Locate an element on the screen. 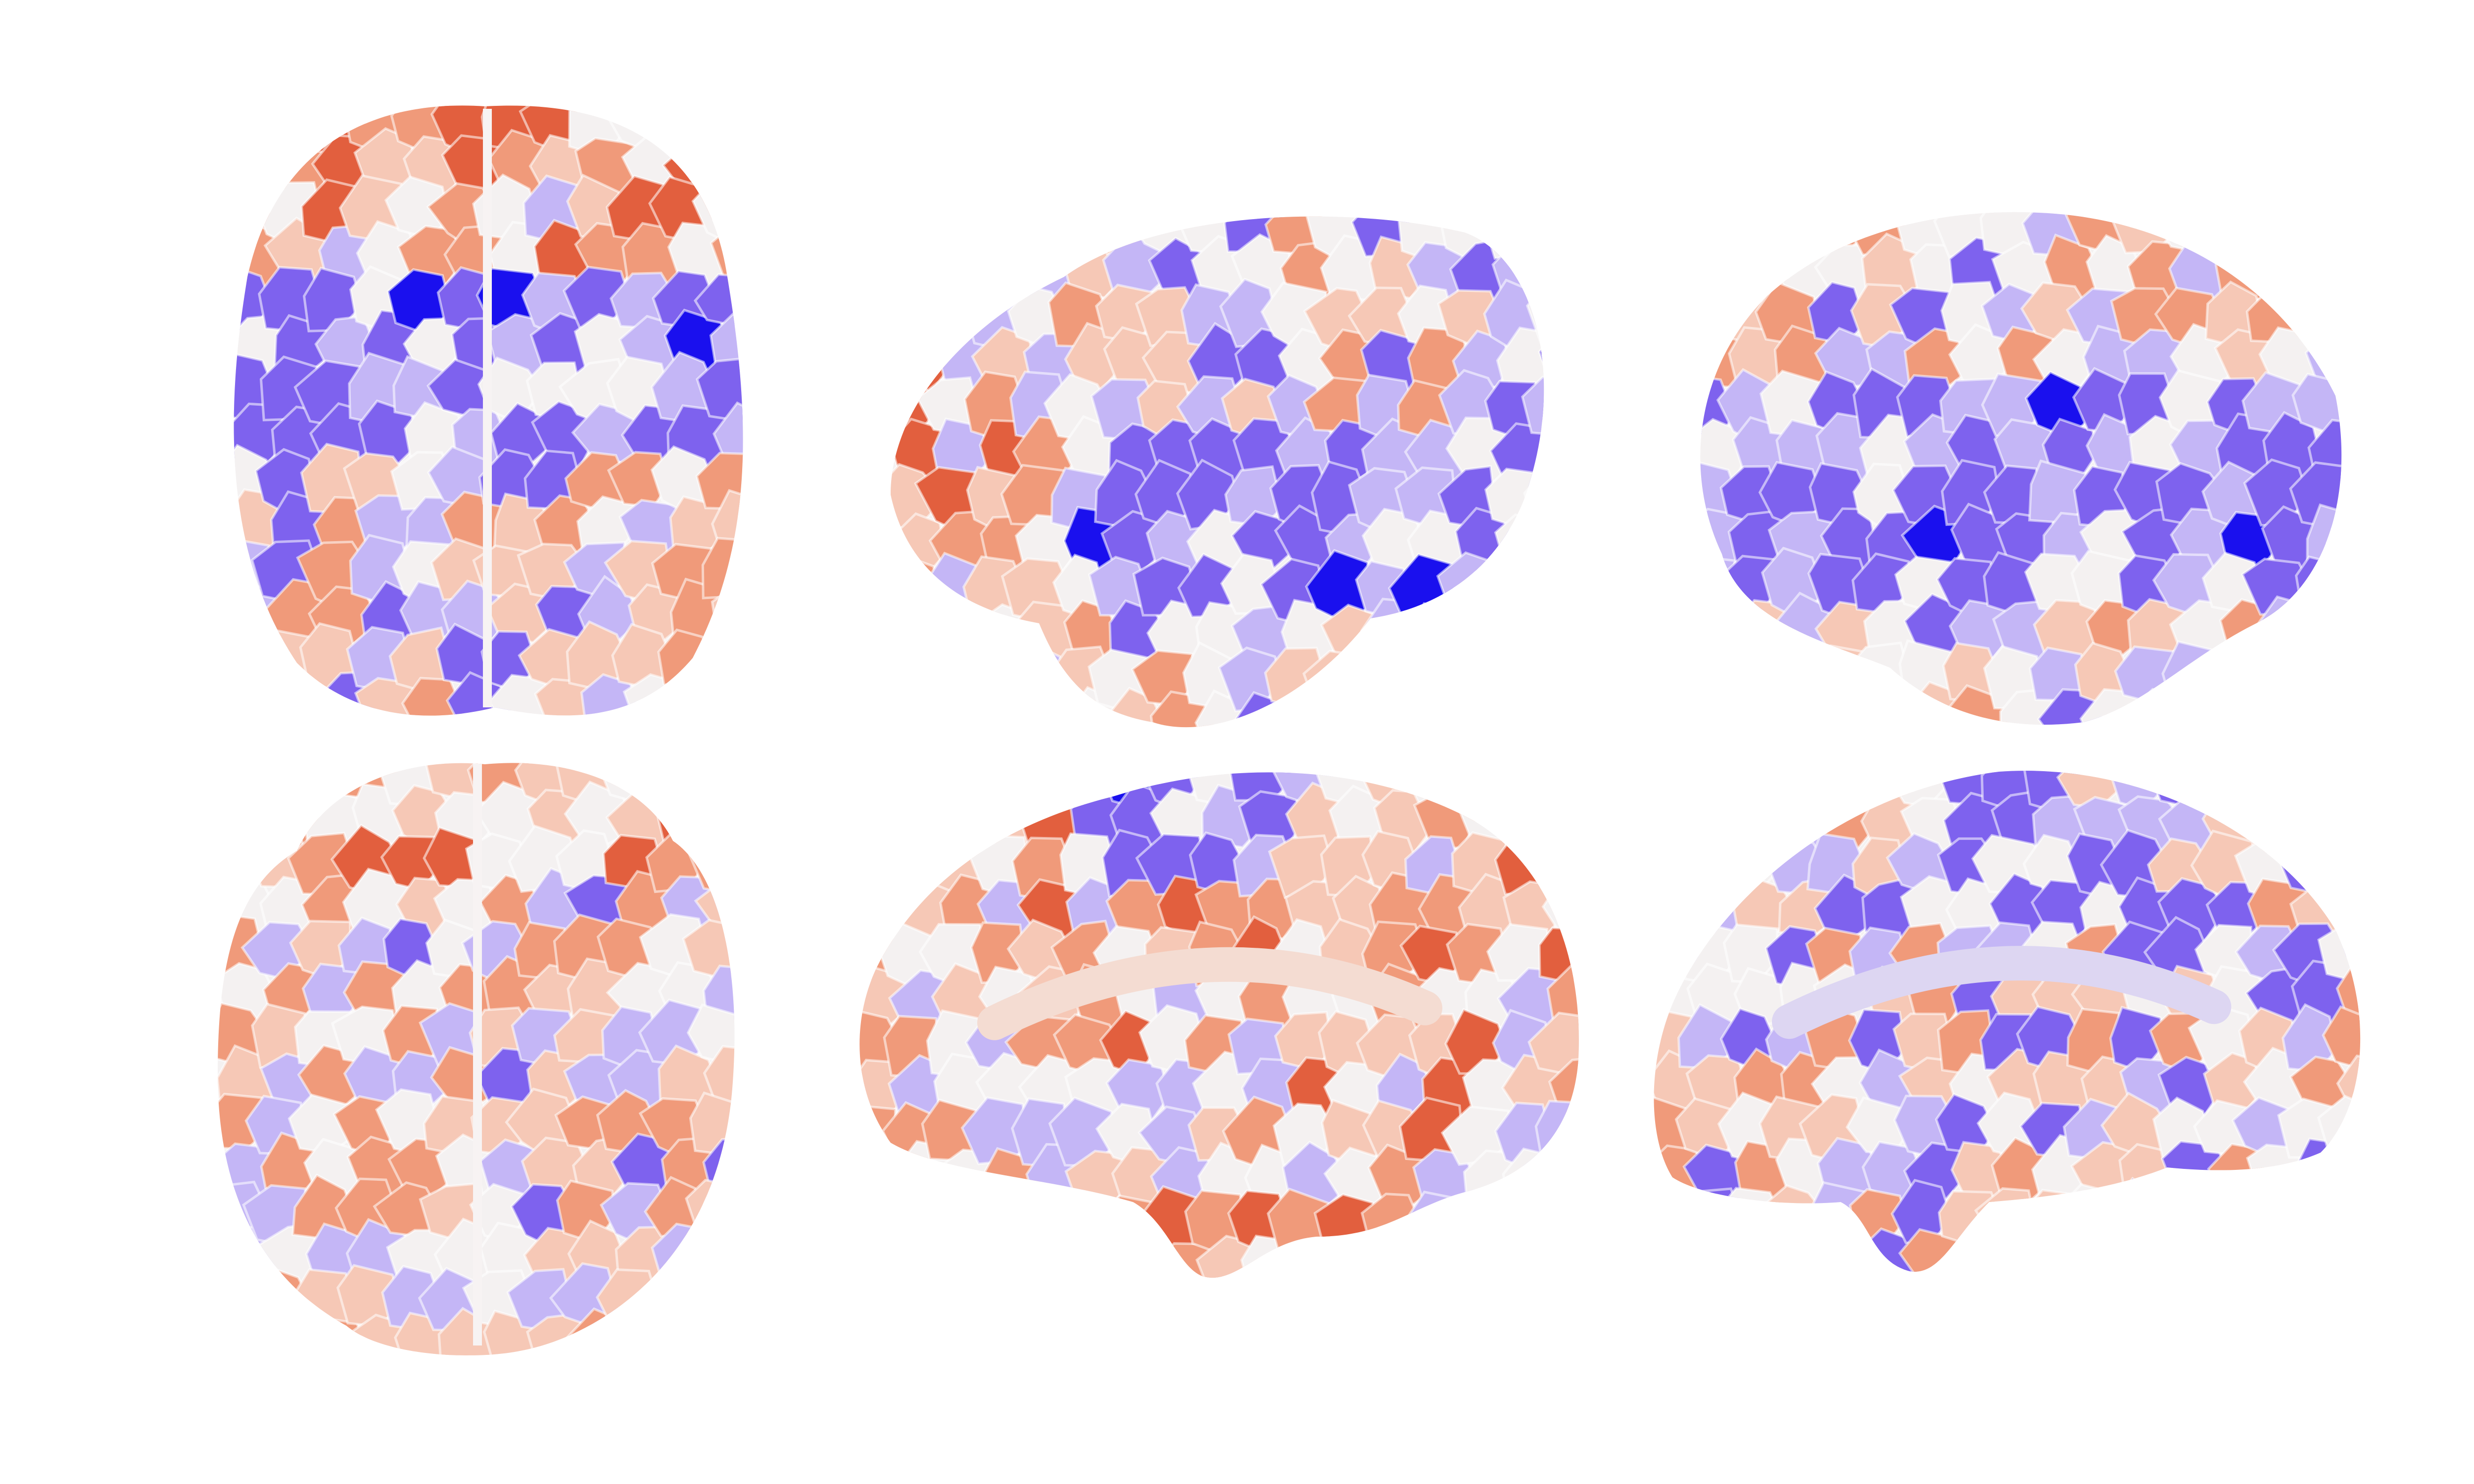 This screenshot has height=1484, width=2474. left-lateral-view-brain is located at coordinates (1217, 472).